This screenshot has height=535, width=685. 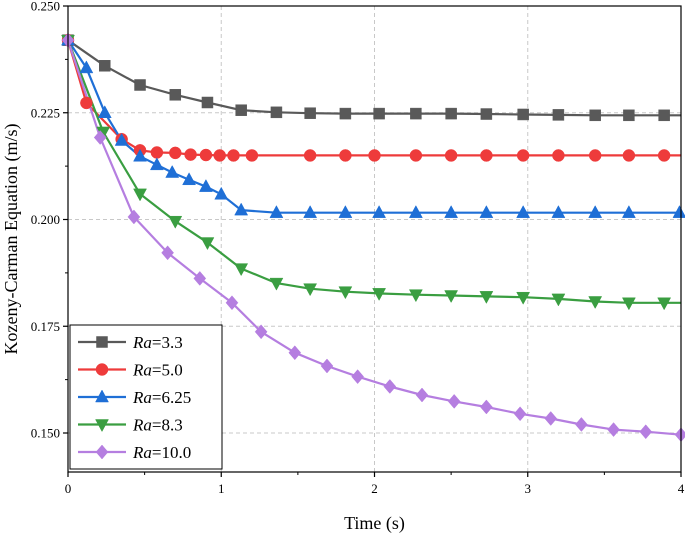 What do you see at coordinates (528, 488) in the screenshot?
I see `x-tick-label: 3` at bounding box center [528, 488].